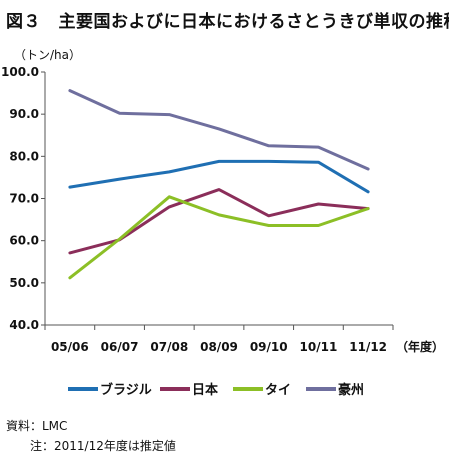 This screenshot has width=449, height=460. What do you see at coordinates (219, 237) in the screenshot?
I see `series-line-タイ` at bounding box center [219, 237].